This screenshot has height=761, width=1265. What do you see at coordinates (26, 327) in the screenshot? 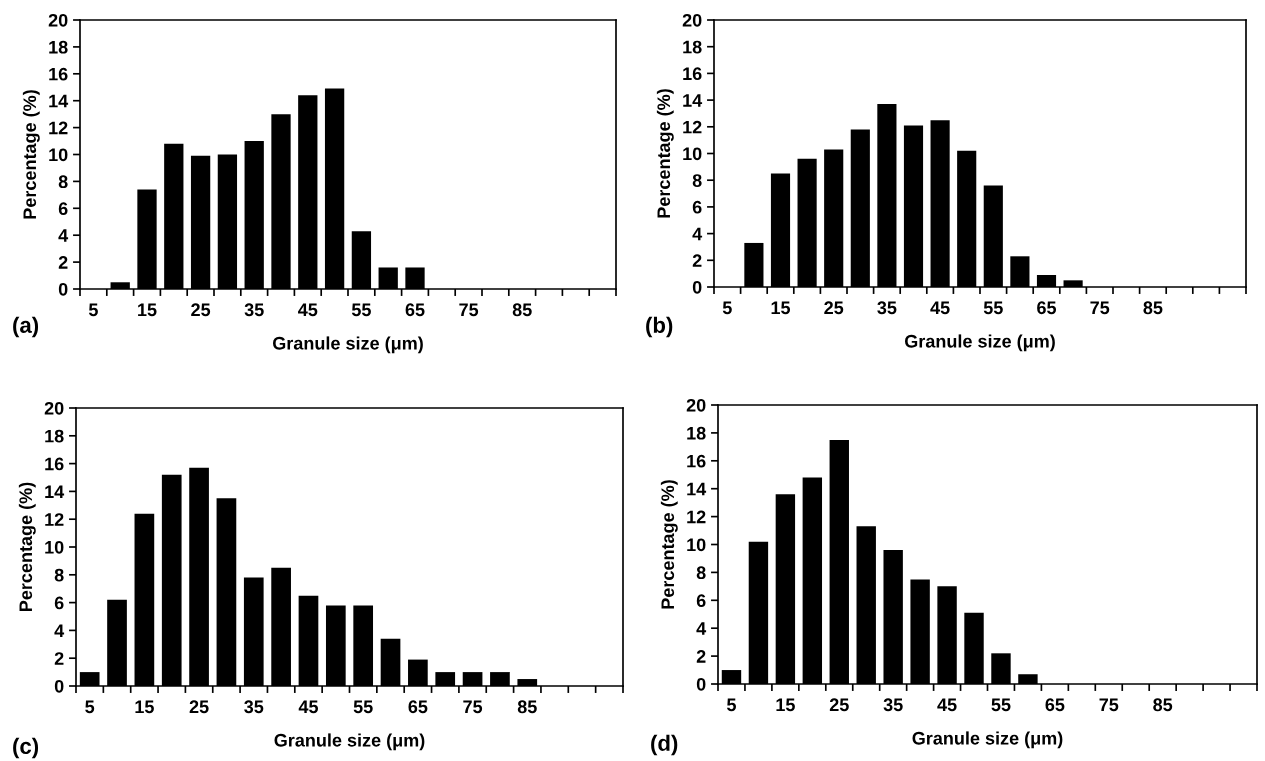
I see `text: (a)` at bounding box center [26, 327].